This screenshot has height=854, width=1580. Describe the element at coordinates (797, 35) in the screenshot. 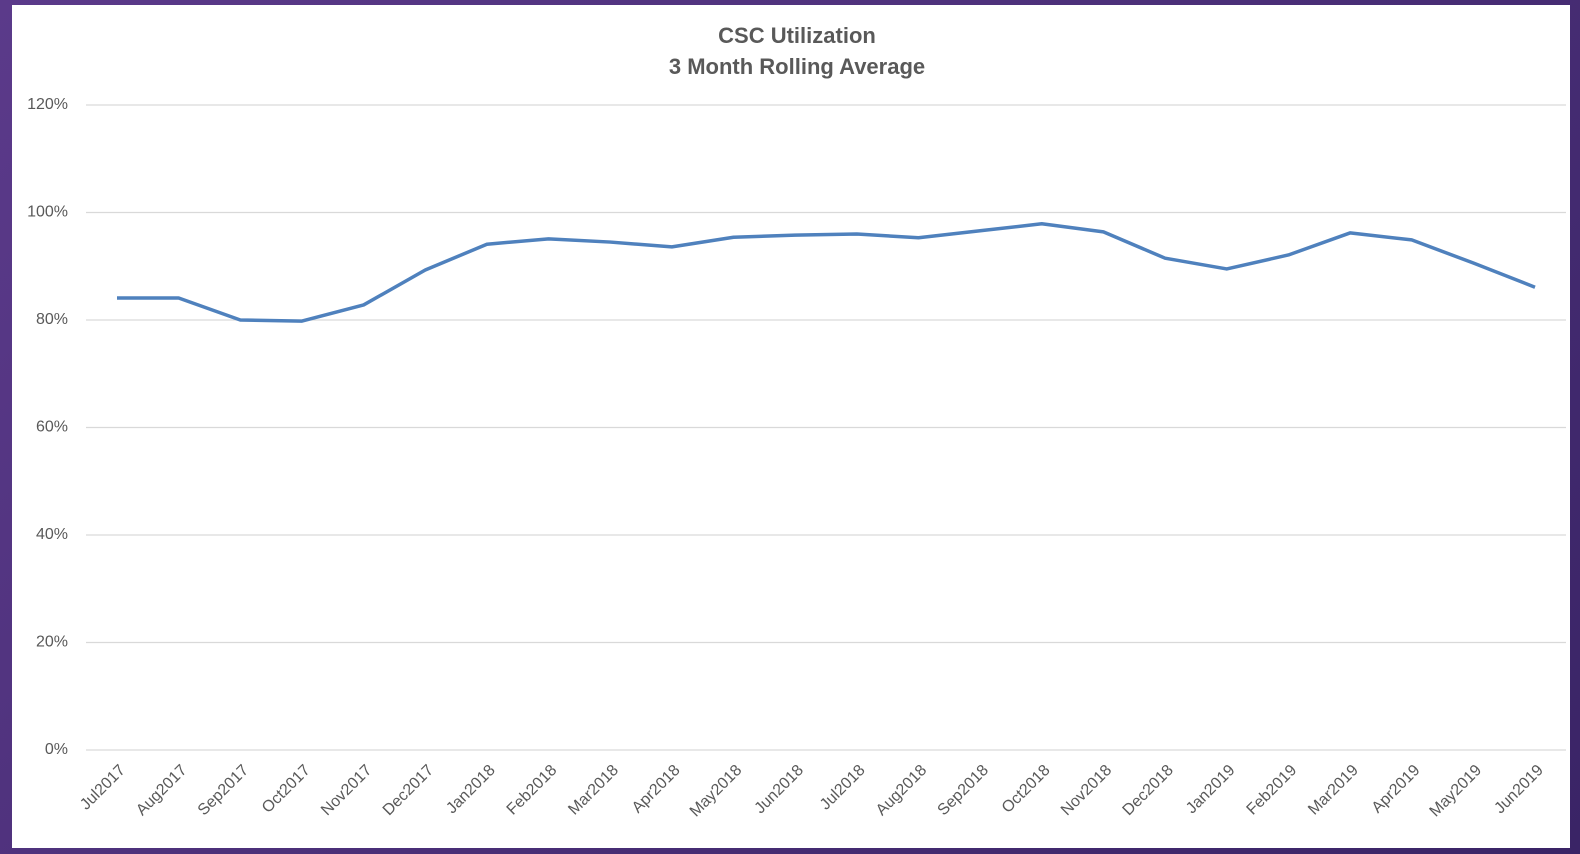

I see `chart-title: CSC Utilization` at that location.